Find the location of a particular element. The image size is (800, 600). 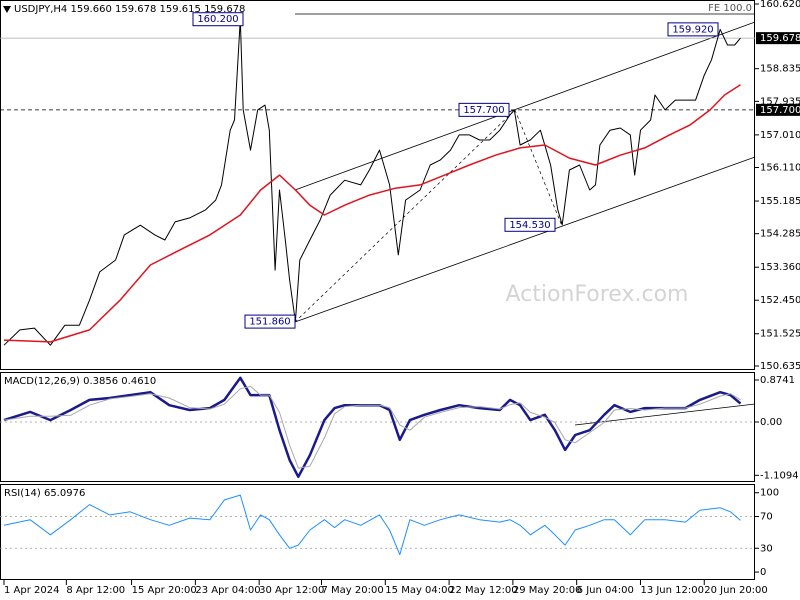

x-tick-label: 7 May 20:00 is located at coordinates (353, 590).